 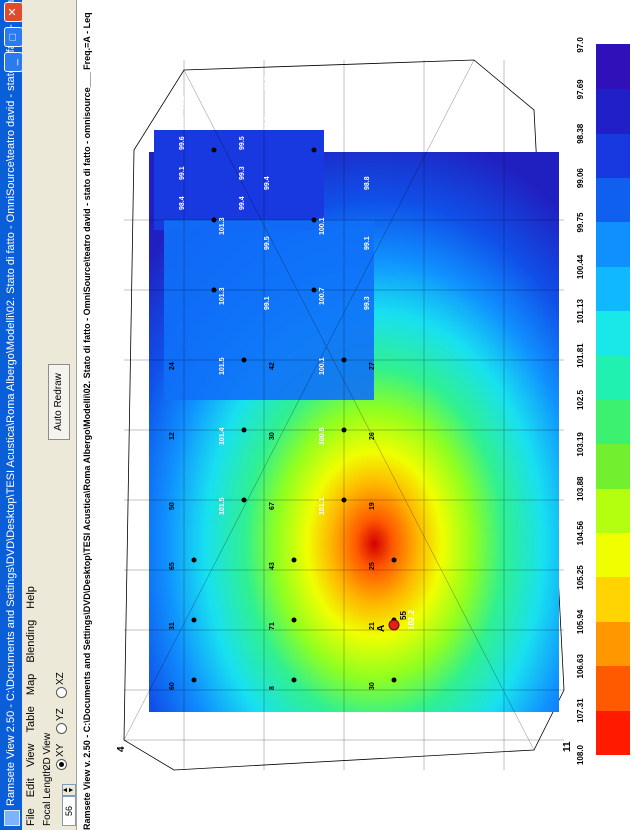 I want to click on menu-help: Help, so click(x=31, y=597).